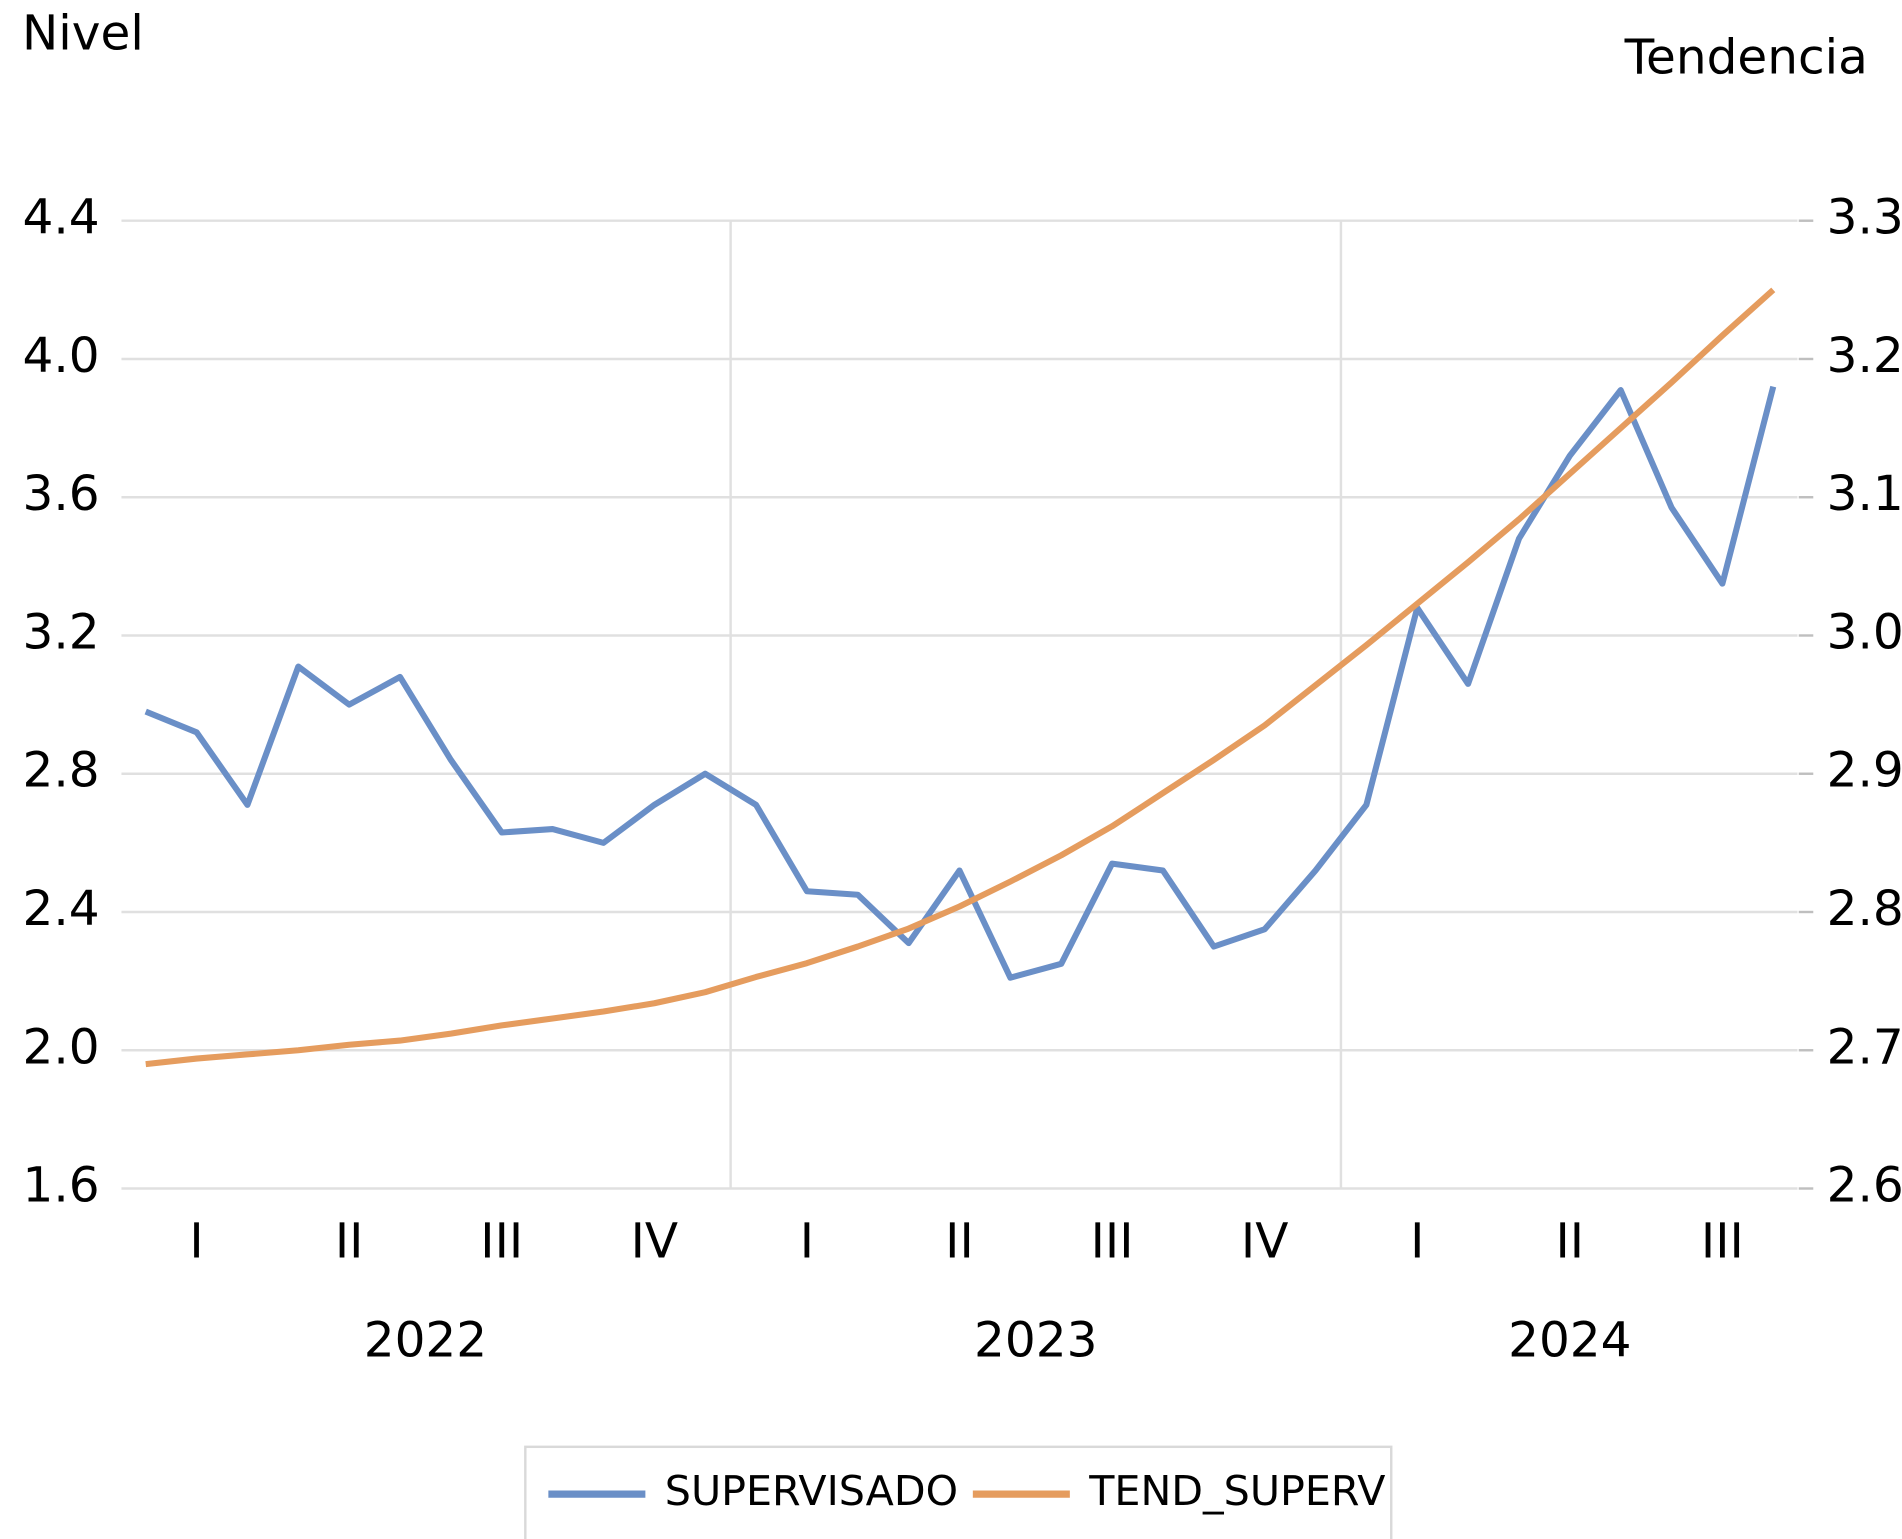 Image resolution: width=1902 pixels, height=1539 pixels. What do you see at coordinates (1864, 494) in the screenshot?
I see `y2-tick-label: 3.1` at bounding box center [1864, 494].